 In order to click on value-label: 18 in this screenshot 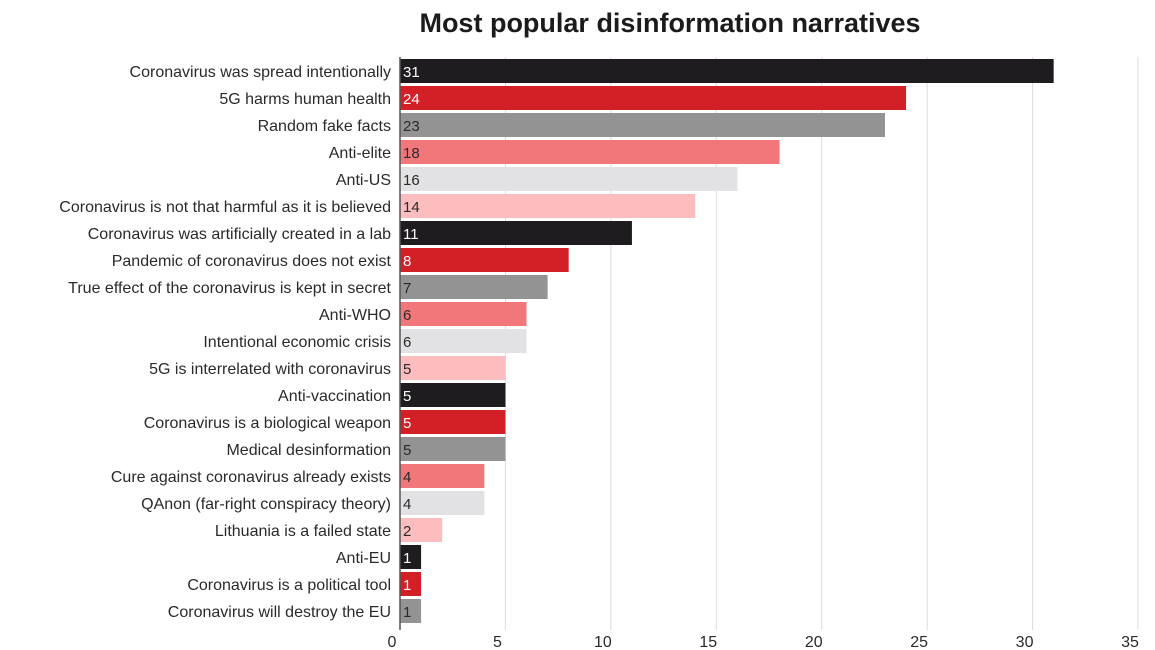, I will do `click(411, 153)`.